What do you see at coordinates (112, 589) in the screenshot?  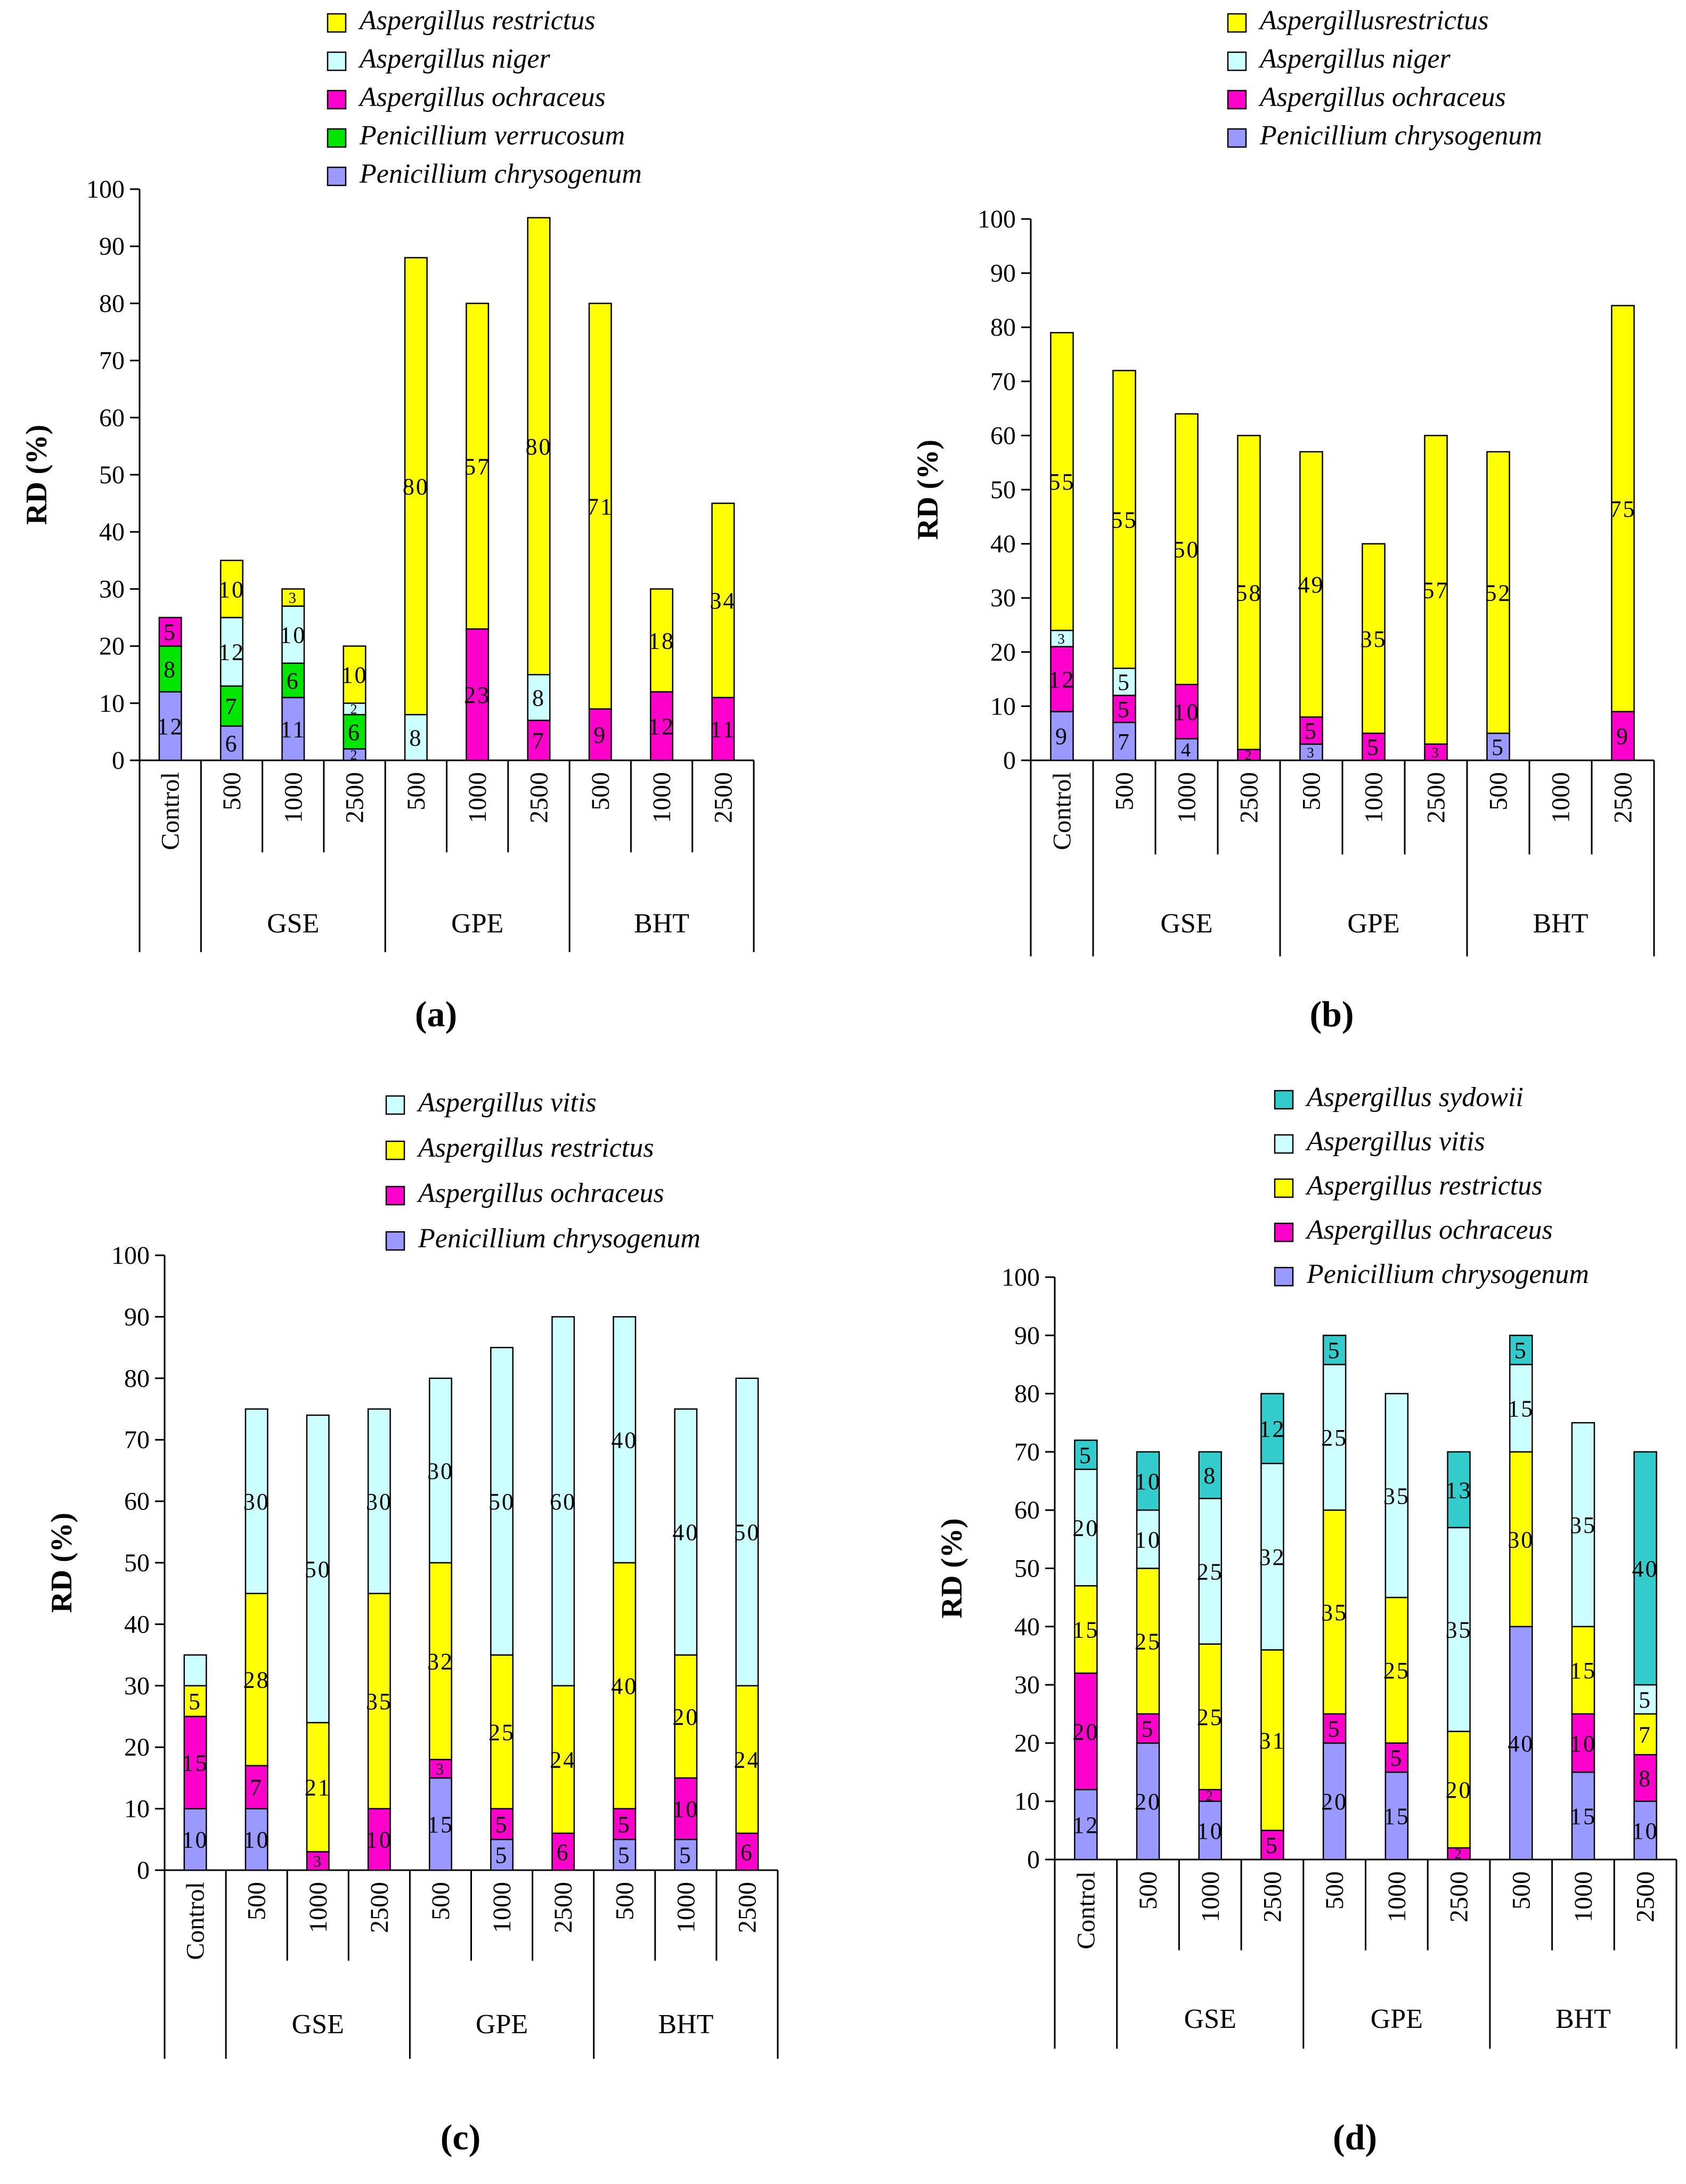 I see `y-tick-label: 30` at bounding box center [112, 589].